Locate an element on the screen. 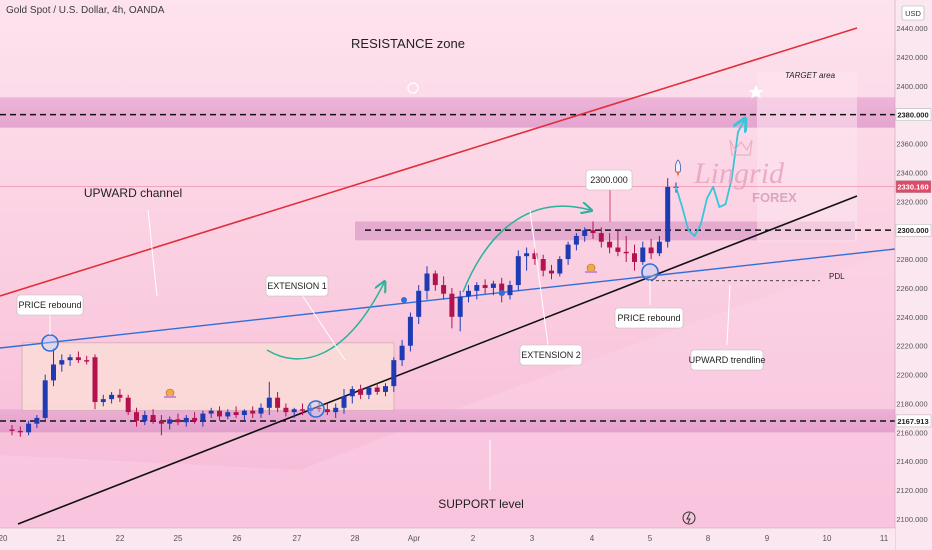 This screenshot has height=550, width=932. event-marker-icon is located at coordinates (413, 88).